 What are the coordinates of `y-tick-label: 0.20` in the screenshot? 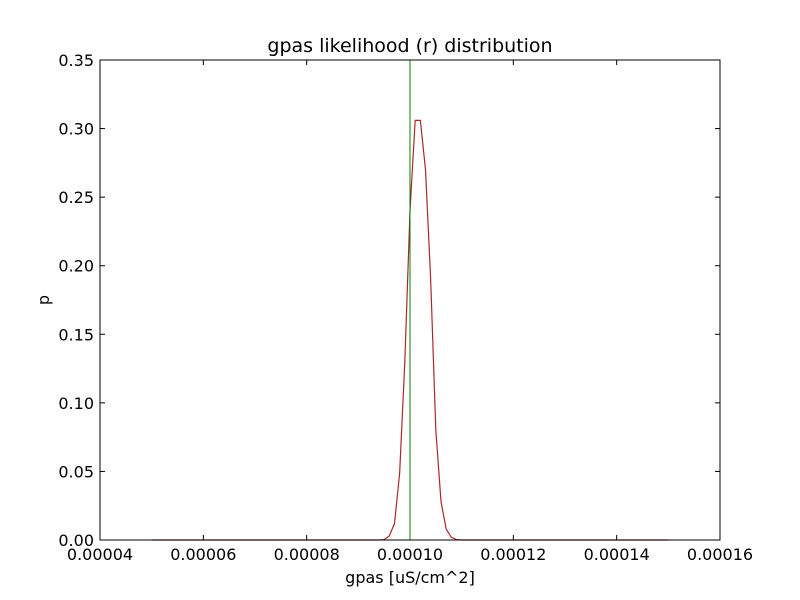 It's located at (76, 266).